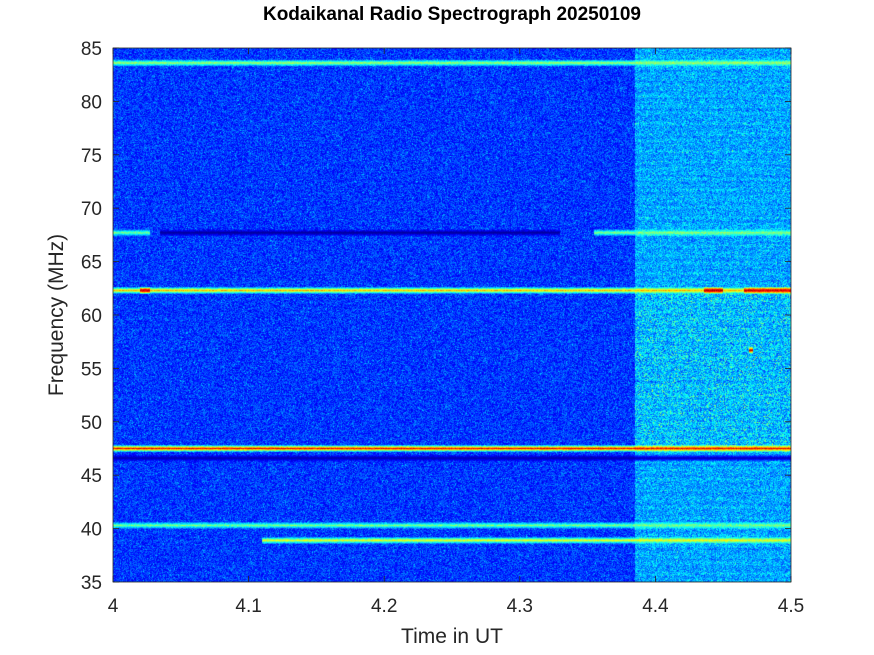 This screenshot has width=874, height=655. I want to click on x-tick-label: 4.1, so click(248, 606).